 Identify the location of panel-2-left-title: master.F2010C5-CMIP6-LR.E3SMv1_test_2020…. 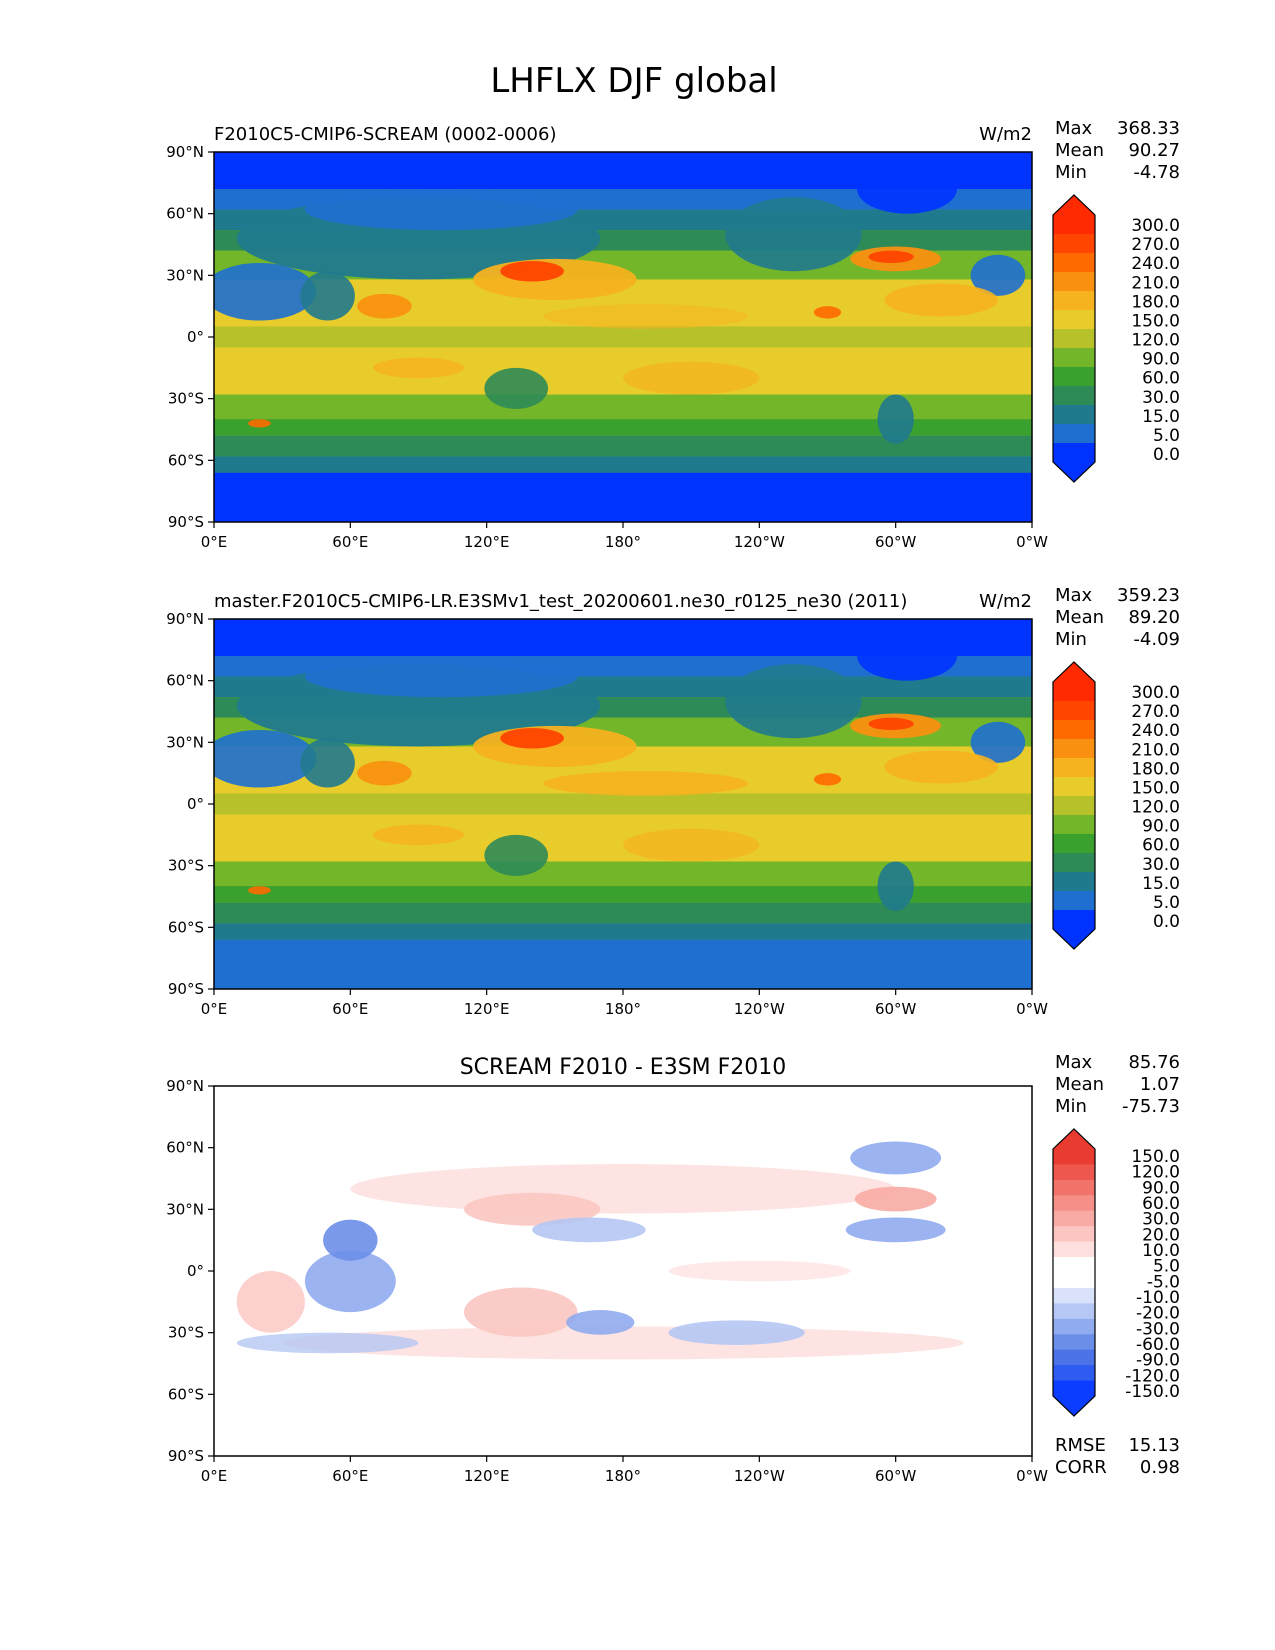
(560, 601).